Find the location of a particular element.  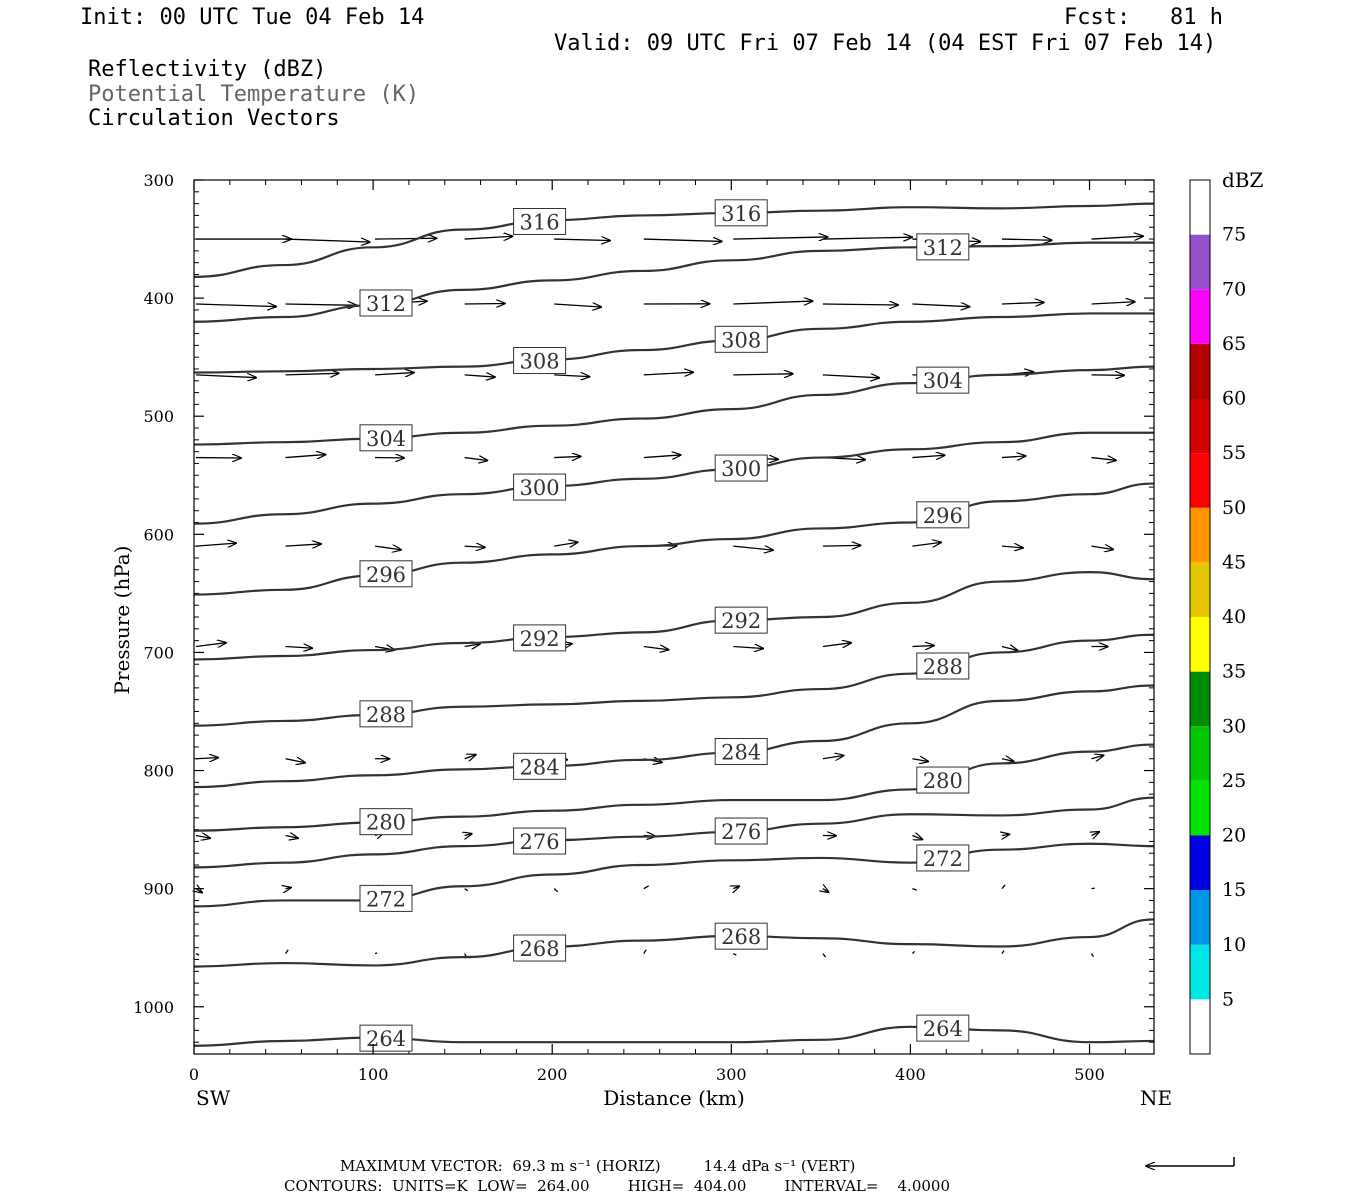

x-tick-label: 0 is located at coordinates (194, 1074).